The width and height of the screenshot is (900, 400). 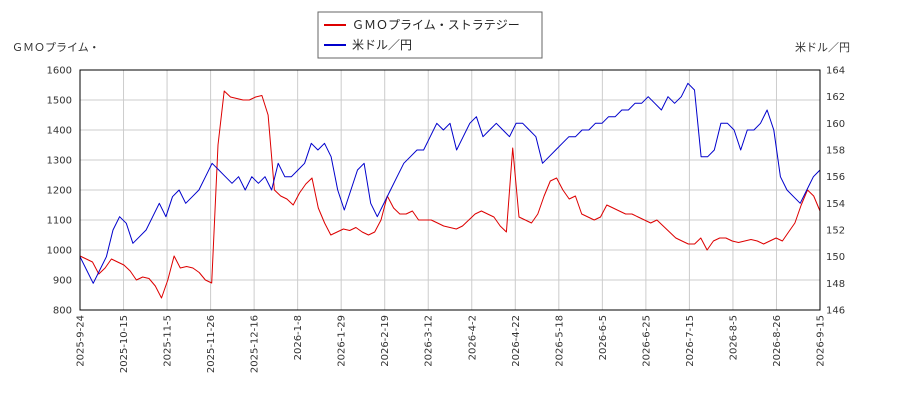 What do you see at coordinates (835, 204) in the screenshot?
I see `right-tick-label: 154` at bounding box center [835, 204].